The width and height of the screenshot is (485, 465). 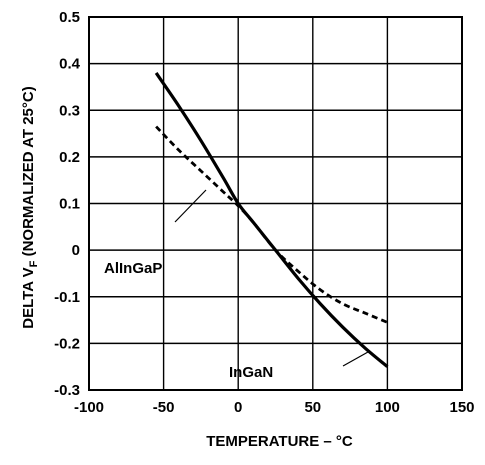 I want to click on x-tick-labels: -100 -50 0 50 100 150, so click(x=274, y=407).